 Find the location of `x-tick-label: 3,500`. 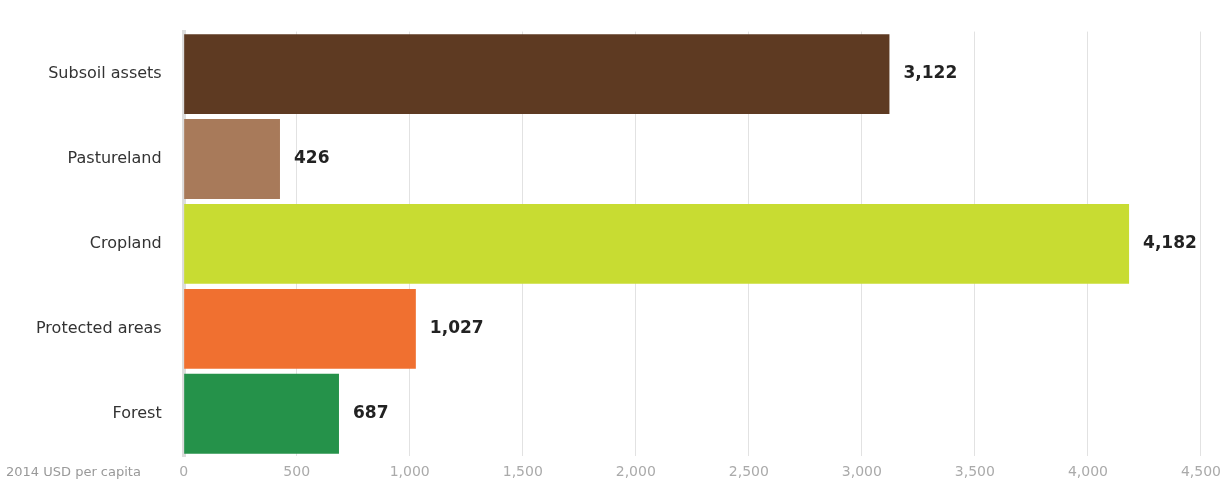

x-tick-label: 3,500 is located at coordinates (974, 471).